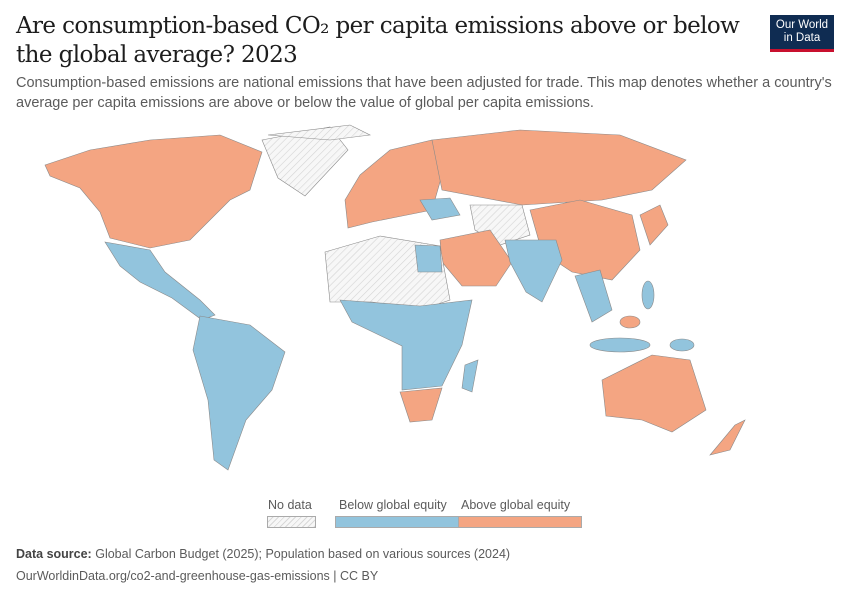  Describe the element at coordinates (520, 522) in the screenshot. I see `legend-swatch-above` at that location.